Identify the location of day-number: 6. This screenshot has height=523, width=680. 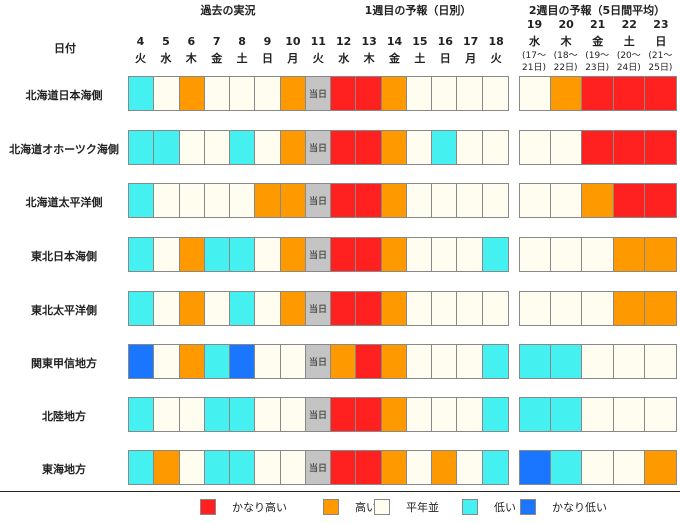
(191, 41).